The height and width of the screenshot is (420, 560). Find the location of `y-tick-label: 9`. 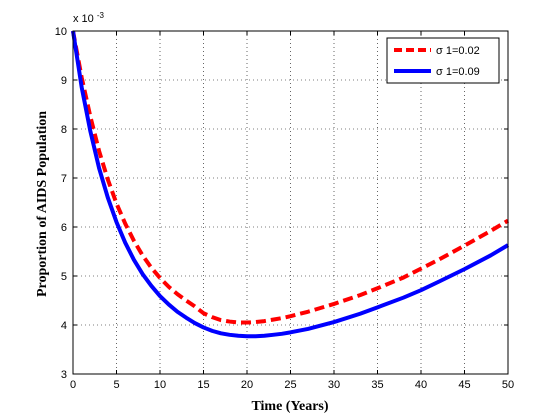

y-tick-label: 9 is located at coordinates (64, 81).